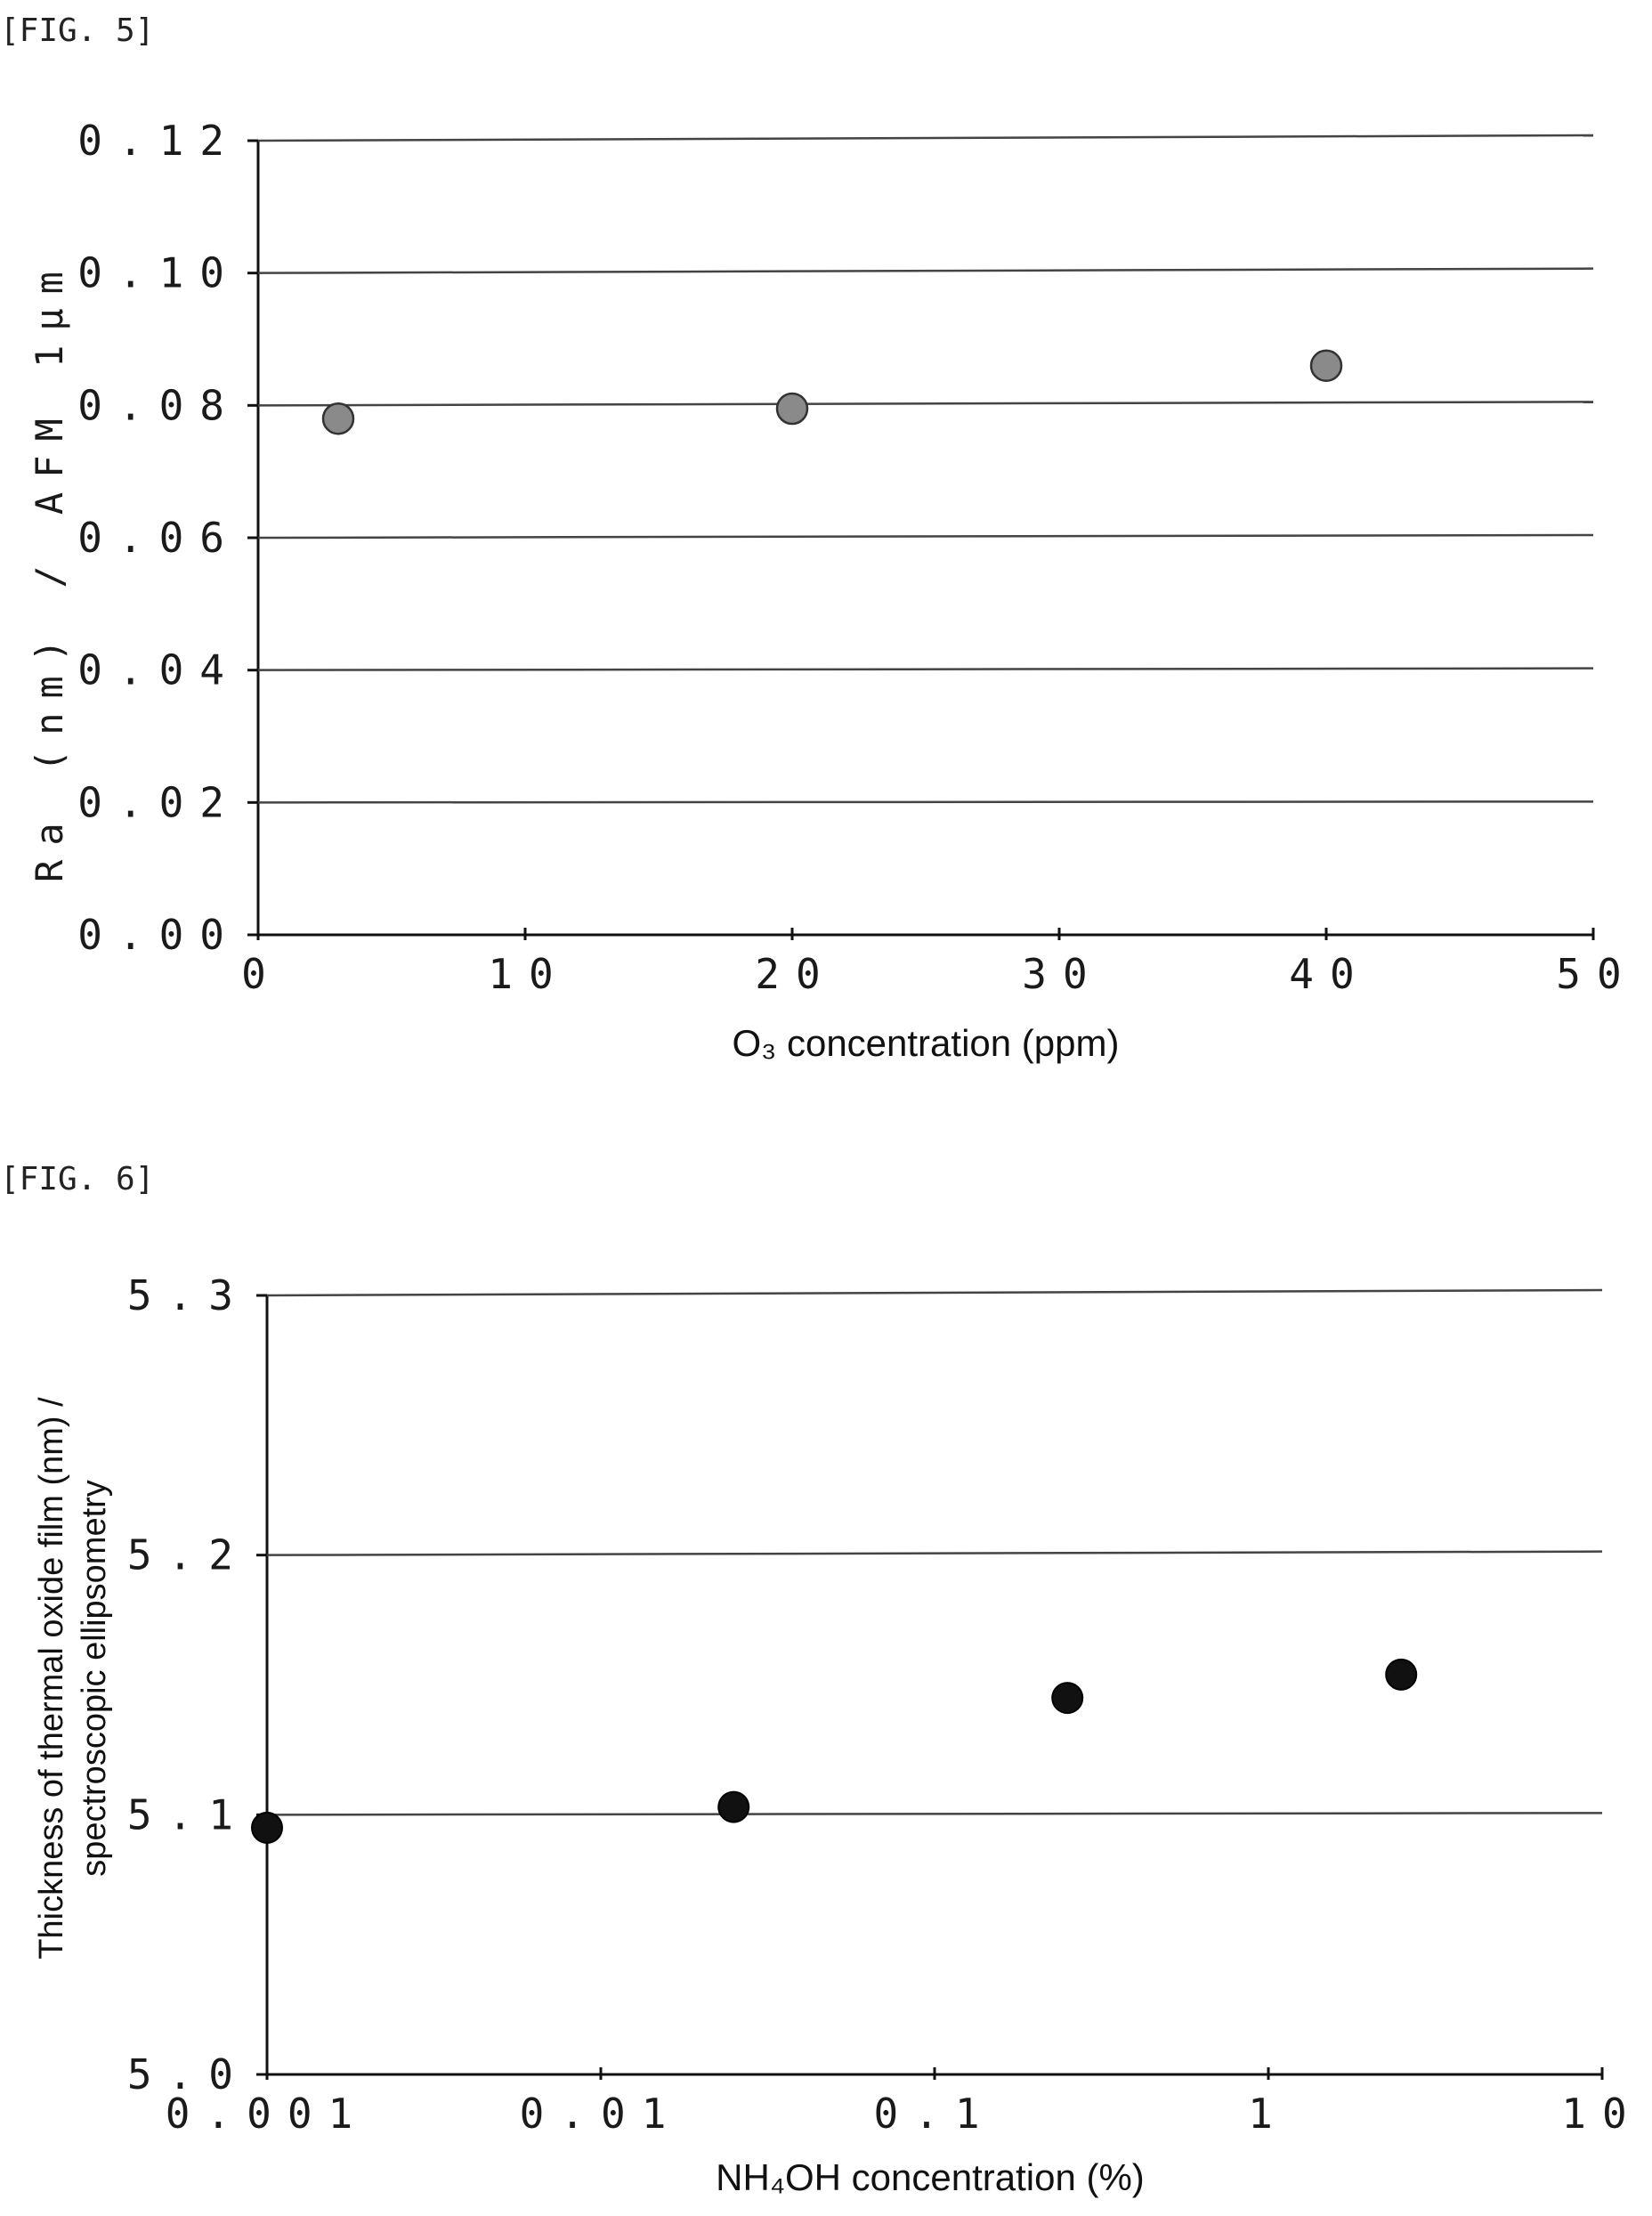 The width and height of the screenshot is (1652, 2216). I want to click on fig6-y-axis-title-line2: spectroscopic ellipsometry, so click(94, 1678).